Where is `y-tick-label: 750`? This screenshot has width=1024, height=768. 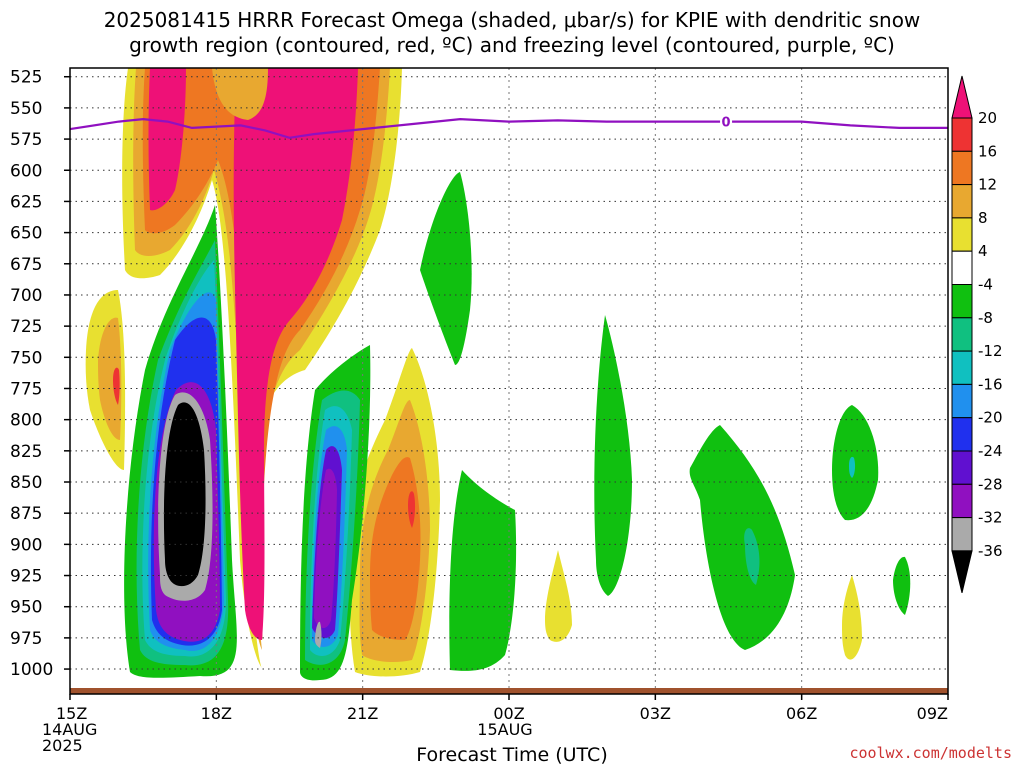
y-tick-label: 750 is located at coordinates (26, 358).